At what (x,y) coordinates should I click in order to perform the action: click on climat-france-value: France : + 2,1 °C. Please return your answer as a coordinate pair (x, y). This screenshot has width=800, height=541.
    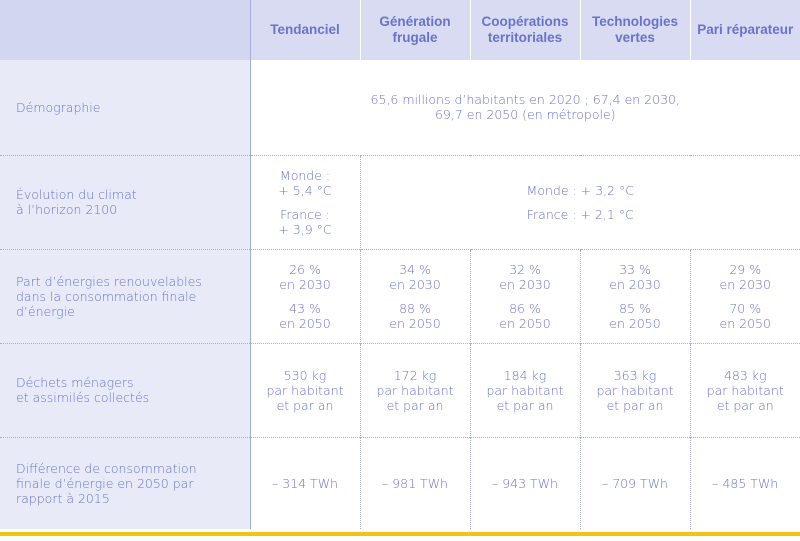
    Looking at the image, I should click on (580, 214).